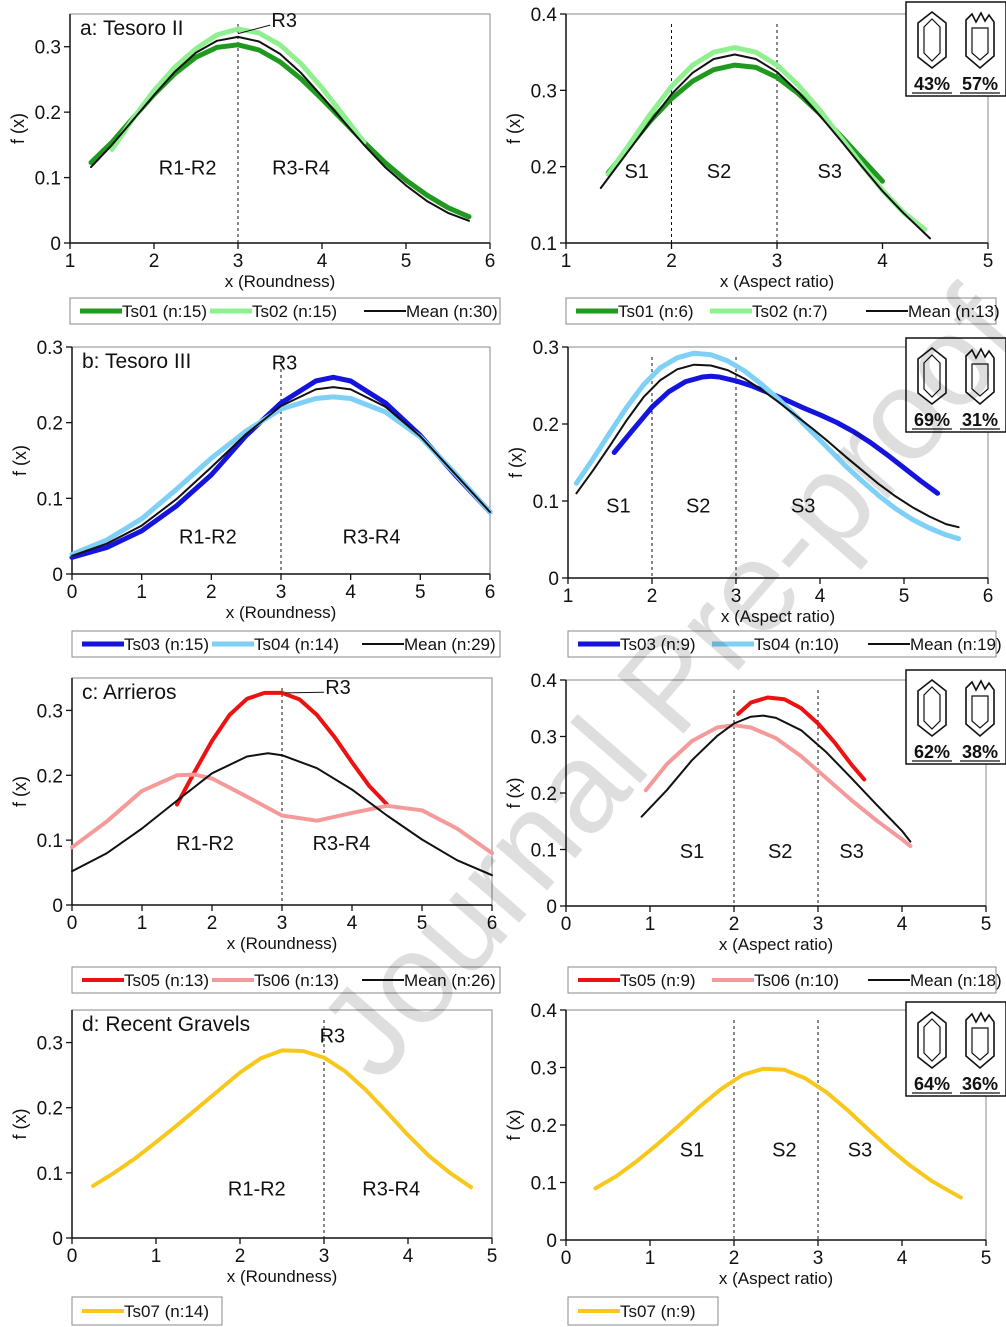 The height and width of the screenshot is (1327, 1006). What do you see at coordinates (980, 1084) in the screenshot?
I see `broken-percentage: 36%` at bounding box center [980, 1084].